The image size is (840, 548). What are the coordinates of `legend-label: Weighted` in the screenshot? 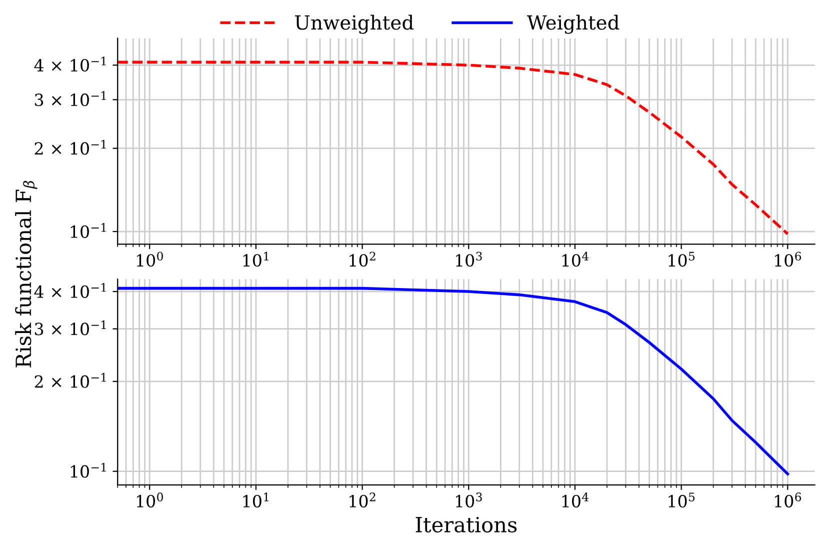 It's located at (573, 24).